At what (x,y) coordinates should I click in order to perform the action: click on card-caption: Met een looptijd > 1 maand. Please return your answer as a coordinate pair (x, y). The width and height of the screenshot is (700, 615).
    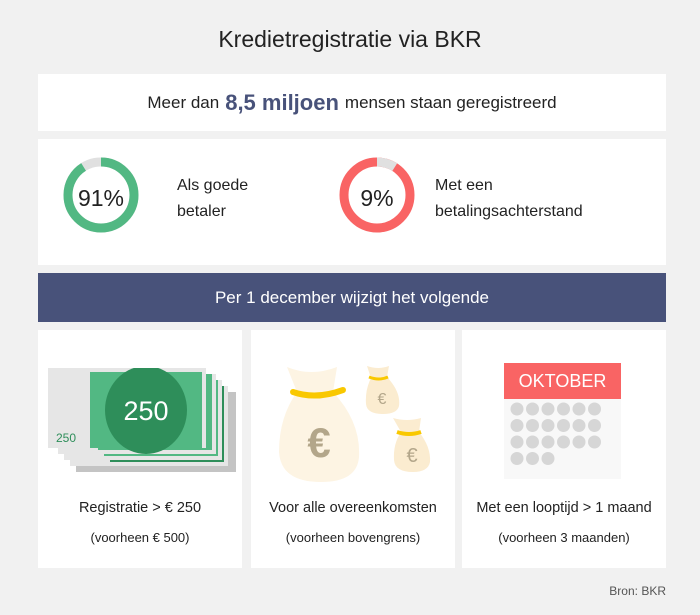
    Looking at the image, I should click on (564, 508).